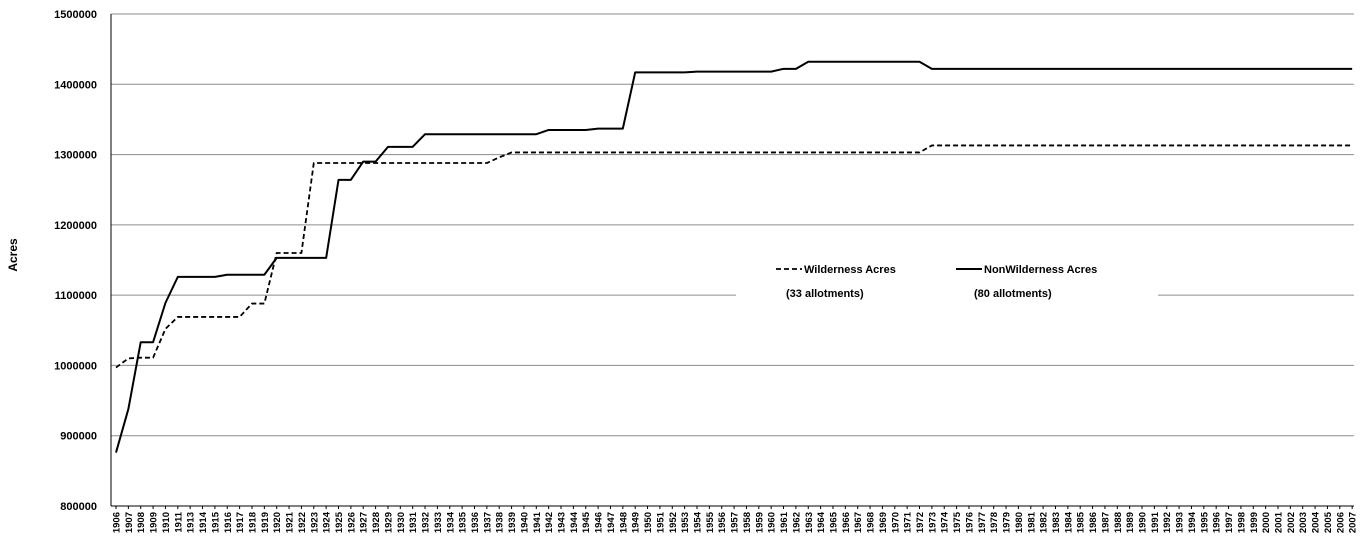  What do you see at coordinates (1229, 522) in the screenshot?
I see `x-tick-label: 1997` at bounding box center [1229, 522].